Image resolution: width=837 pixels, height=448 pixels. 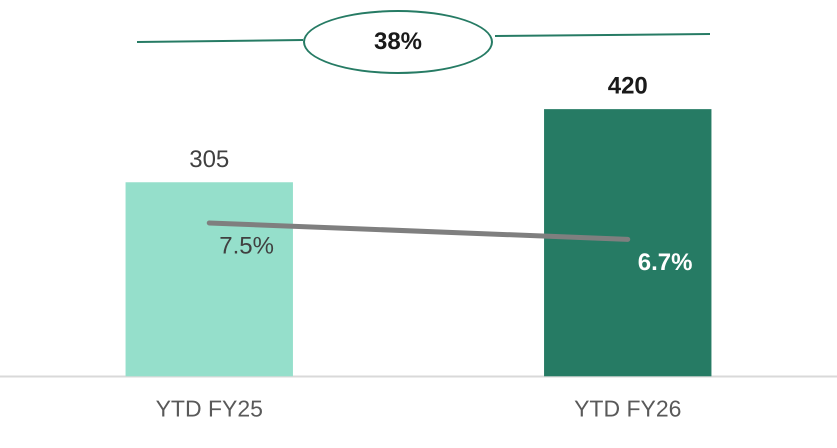 I want to click on data-label: 420, so click(x=628, y=86).